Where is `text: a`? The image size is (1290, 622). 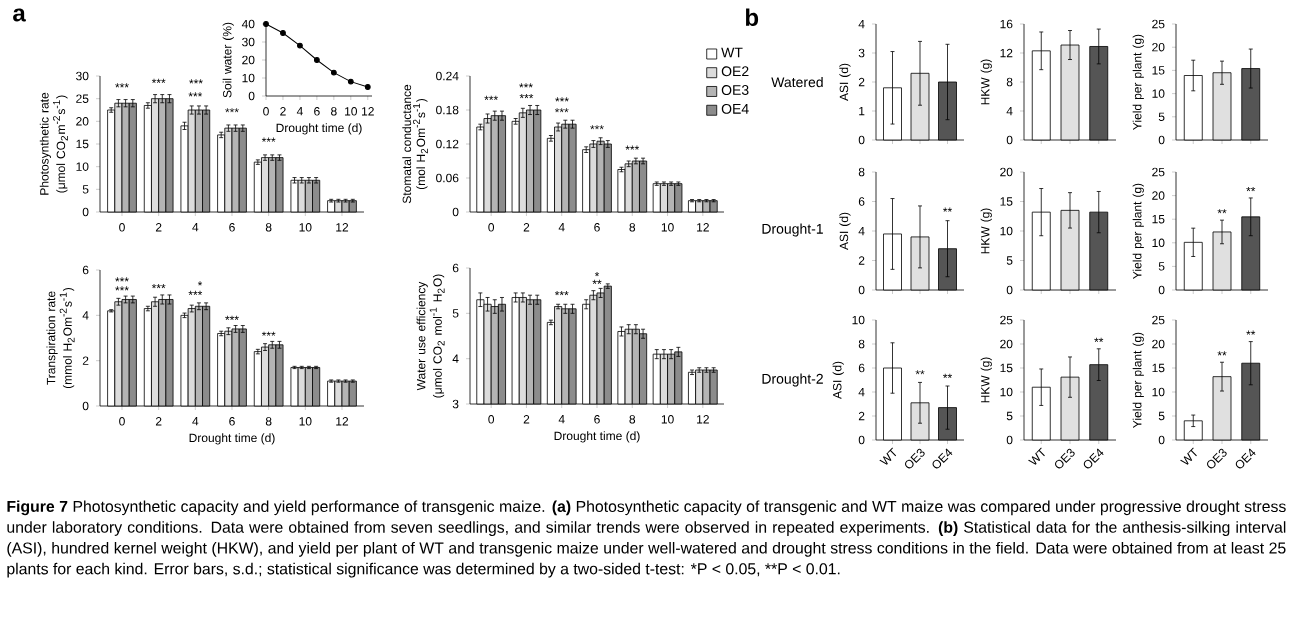 text: a is located at coordinates (19, 15).